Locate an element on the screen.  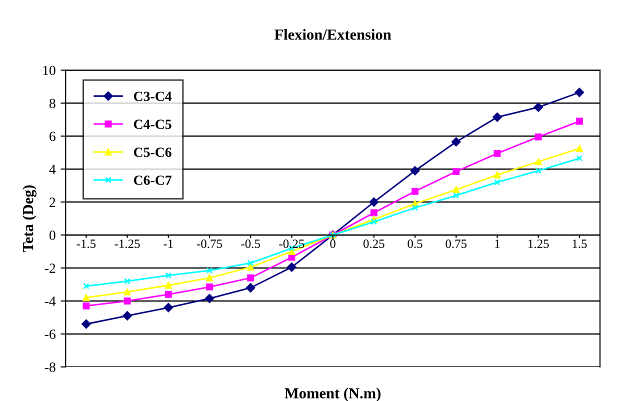
x-tick-label: 0.5 is located at coordinates (415, 244).